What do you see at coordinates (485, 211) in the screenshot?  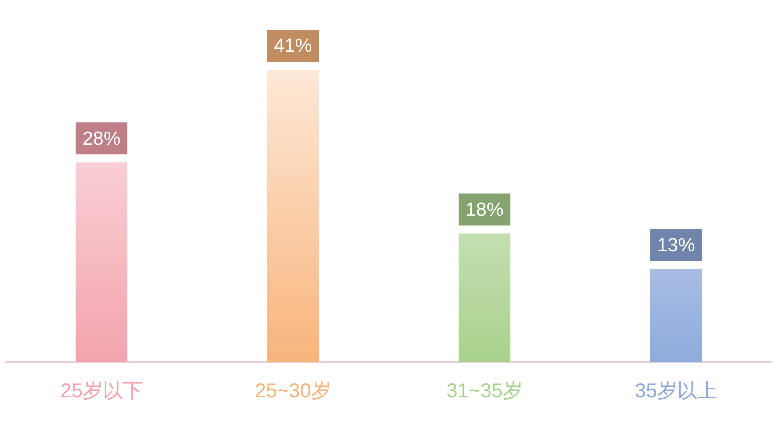 I see `data-label: 18%` at bounding box center [485, 211].